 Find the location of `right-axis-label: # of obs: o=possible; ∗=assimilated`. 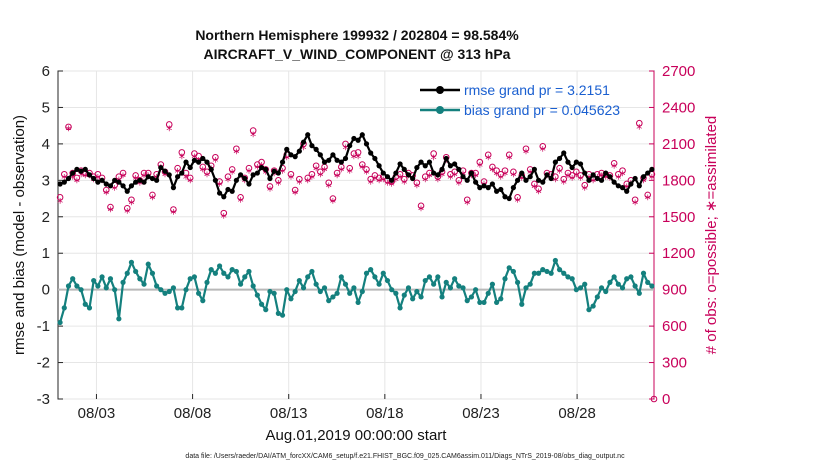

right-axis-label: # of obs: o=possible; ∗=assimilated is located at coordinates (711, 235).